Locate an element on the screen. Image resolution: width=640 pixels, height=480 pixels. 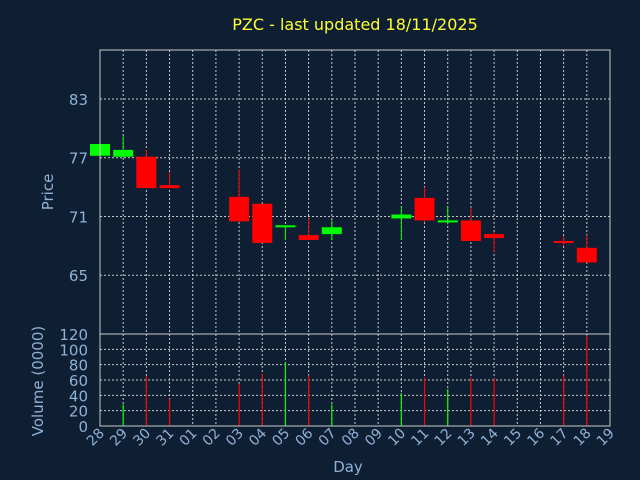
x-axis-label: Day is located at coordinates (348, 467).